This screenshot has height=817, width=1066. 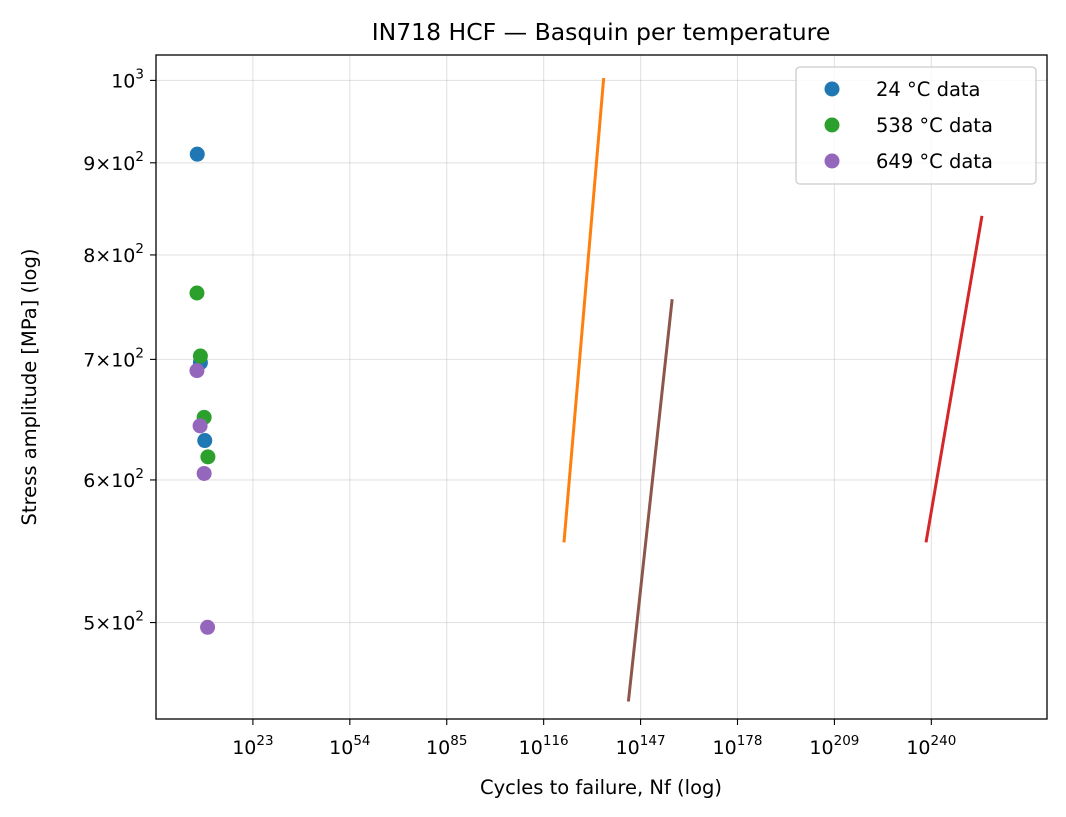 I want to click on x-tick-label: 10178, so click(x=738, y=746).